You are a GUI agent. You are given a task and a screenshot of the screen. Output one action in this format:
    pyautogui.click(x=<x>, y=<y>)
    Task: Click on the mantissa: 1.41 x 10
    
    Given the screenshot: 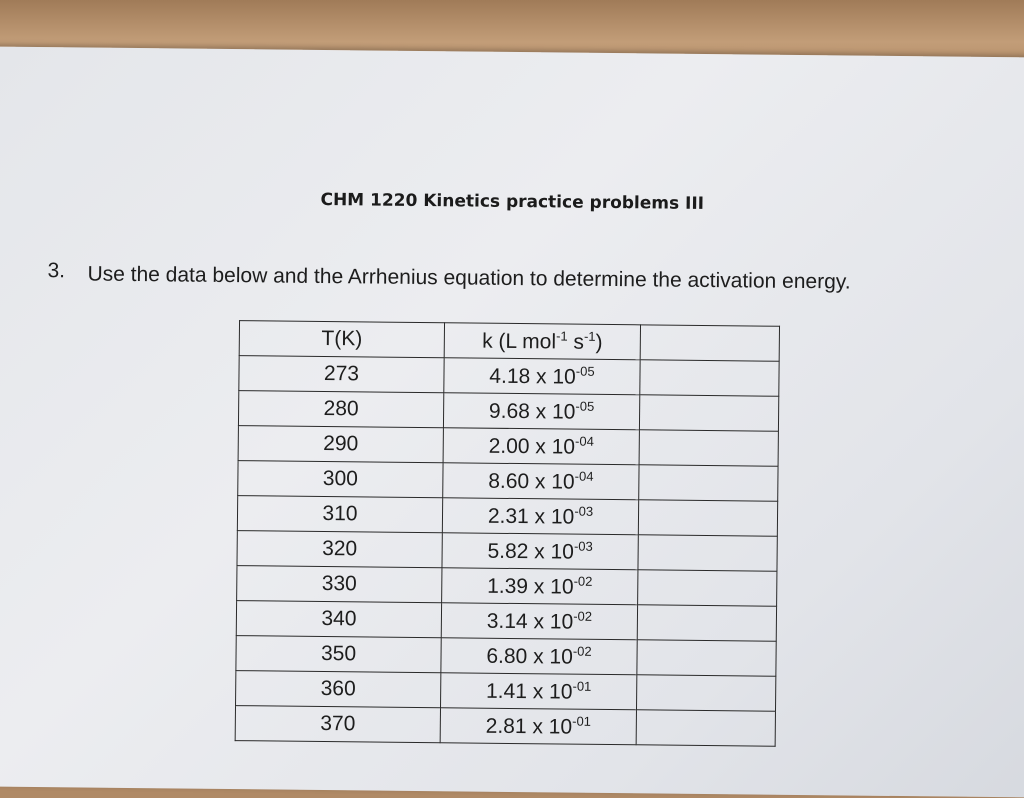 What is the action you would take?
    pyautogui.click(x=529, y=691)
    